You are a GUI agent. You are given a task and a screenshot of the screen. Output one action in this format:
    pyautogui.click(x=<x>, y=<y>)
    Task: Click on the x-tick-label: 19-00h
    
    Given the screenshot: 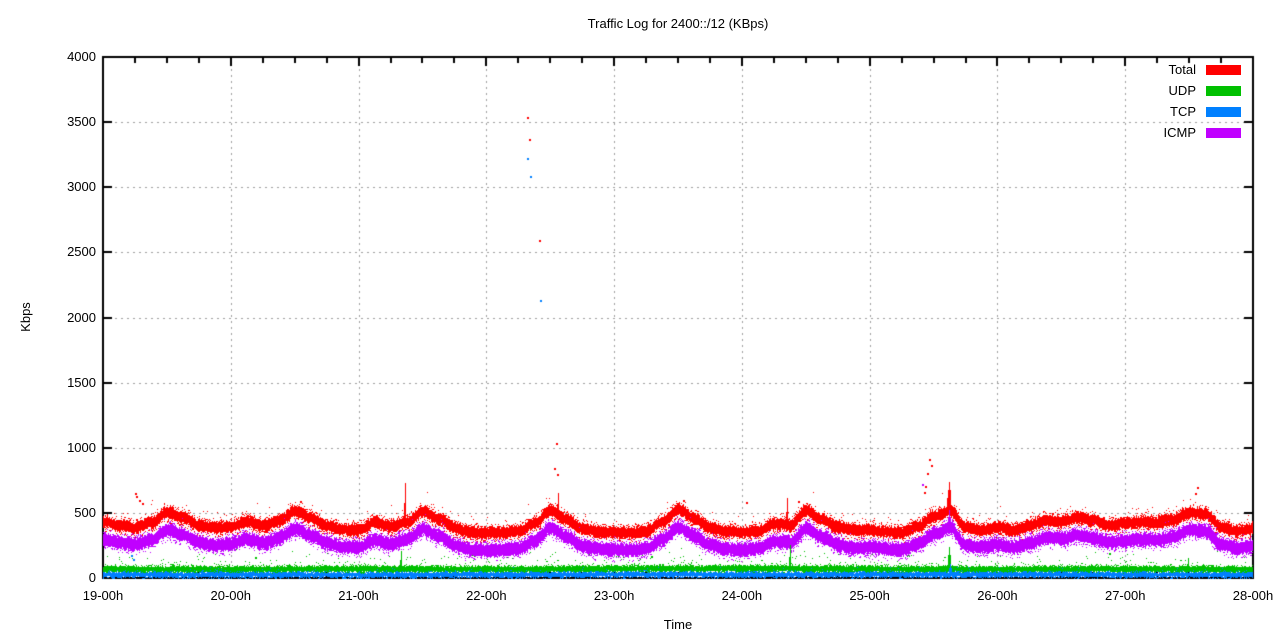 What is the action you would take?
    pyautogui.click(x=103, y=595)
    